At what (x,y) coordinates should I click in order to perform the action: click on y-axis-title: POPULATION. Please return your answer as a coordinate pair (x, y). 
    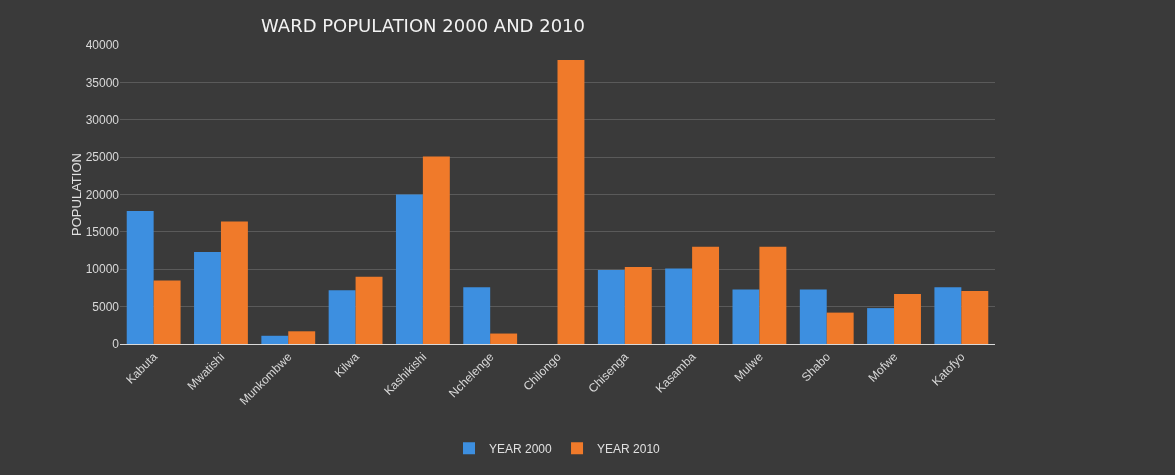
    Looking at the image, I should click on (76, 194).